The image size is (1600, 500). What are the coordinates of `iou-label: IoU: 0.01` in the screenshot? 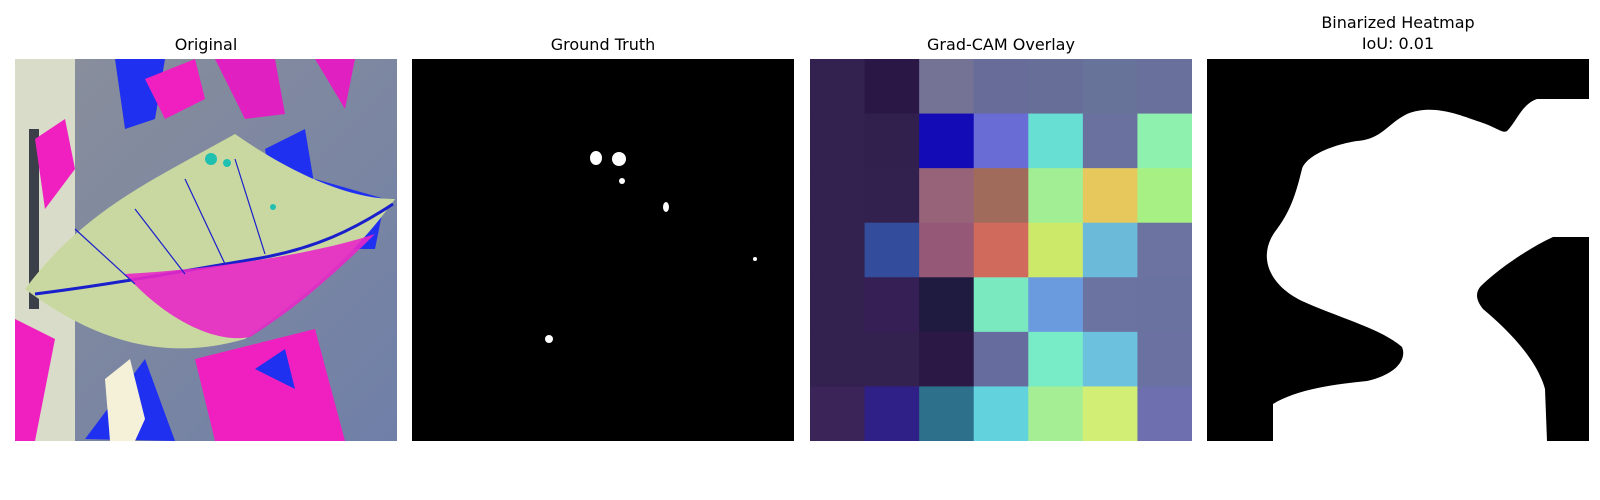 It's located at (1398, 43).